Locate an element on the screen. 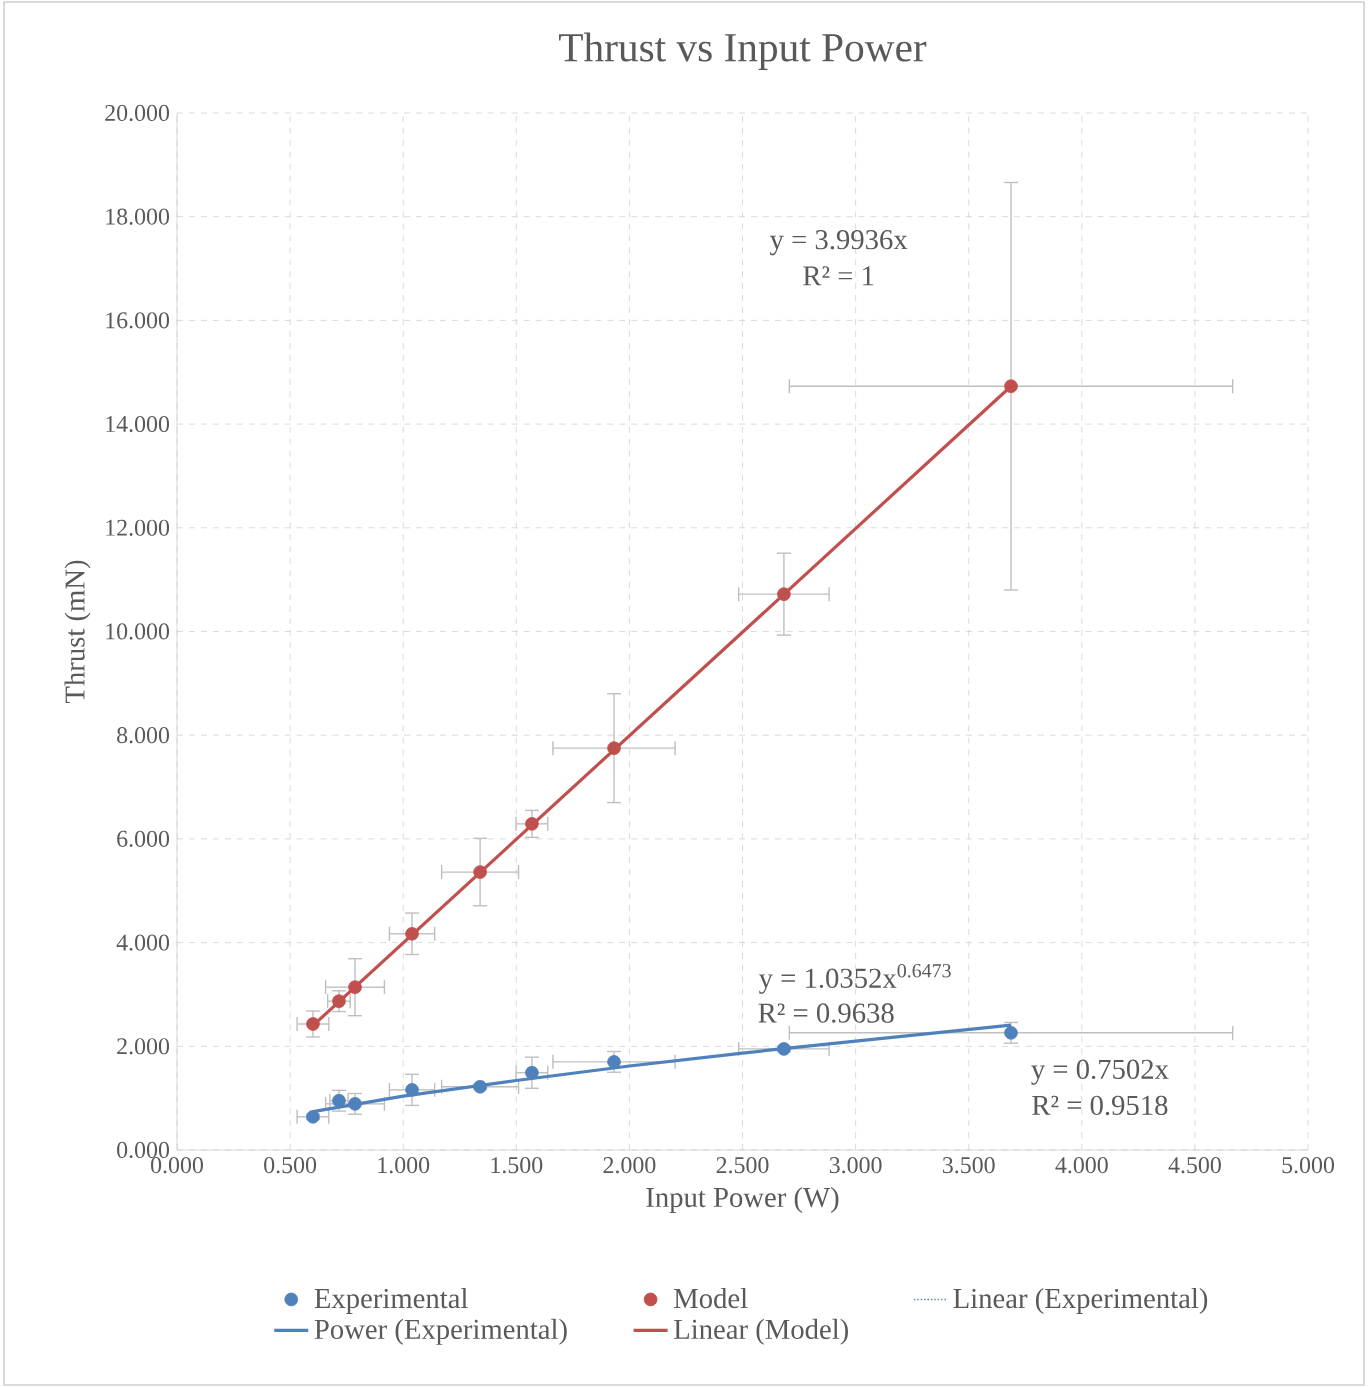 The width and height of the screenshot is (1368, 1387). y-tick-label: 18.000 is located at coordinates (138, 216).